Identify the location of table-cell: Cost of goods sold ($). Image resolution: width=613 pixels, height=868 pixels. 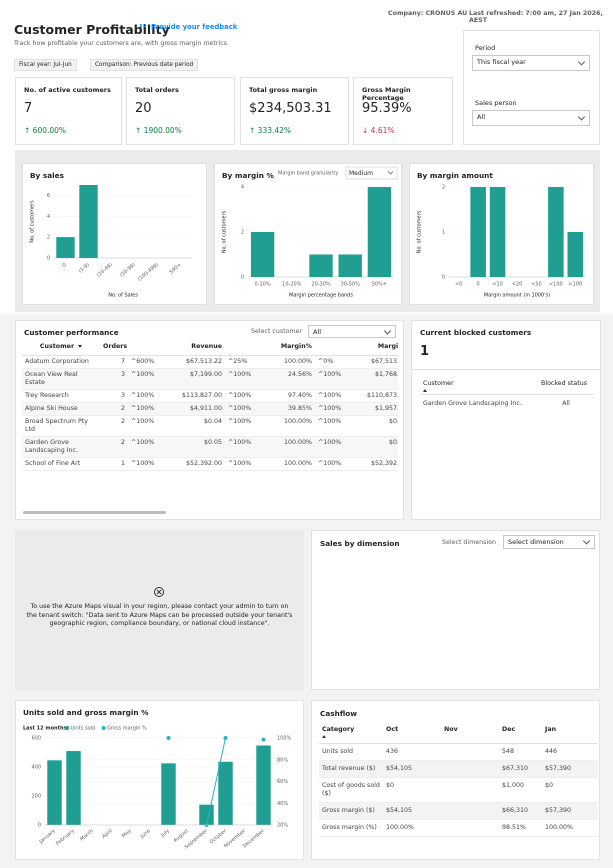
(351, 789).